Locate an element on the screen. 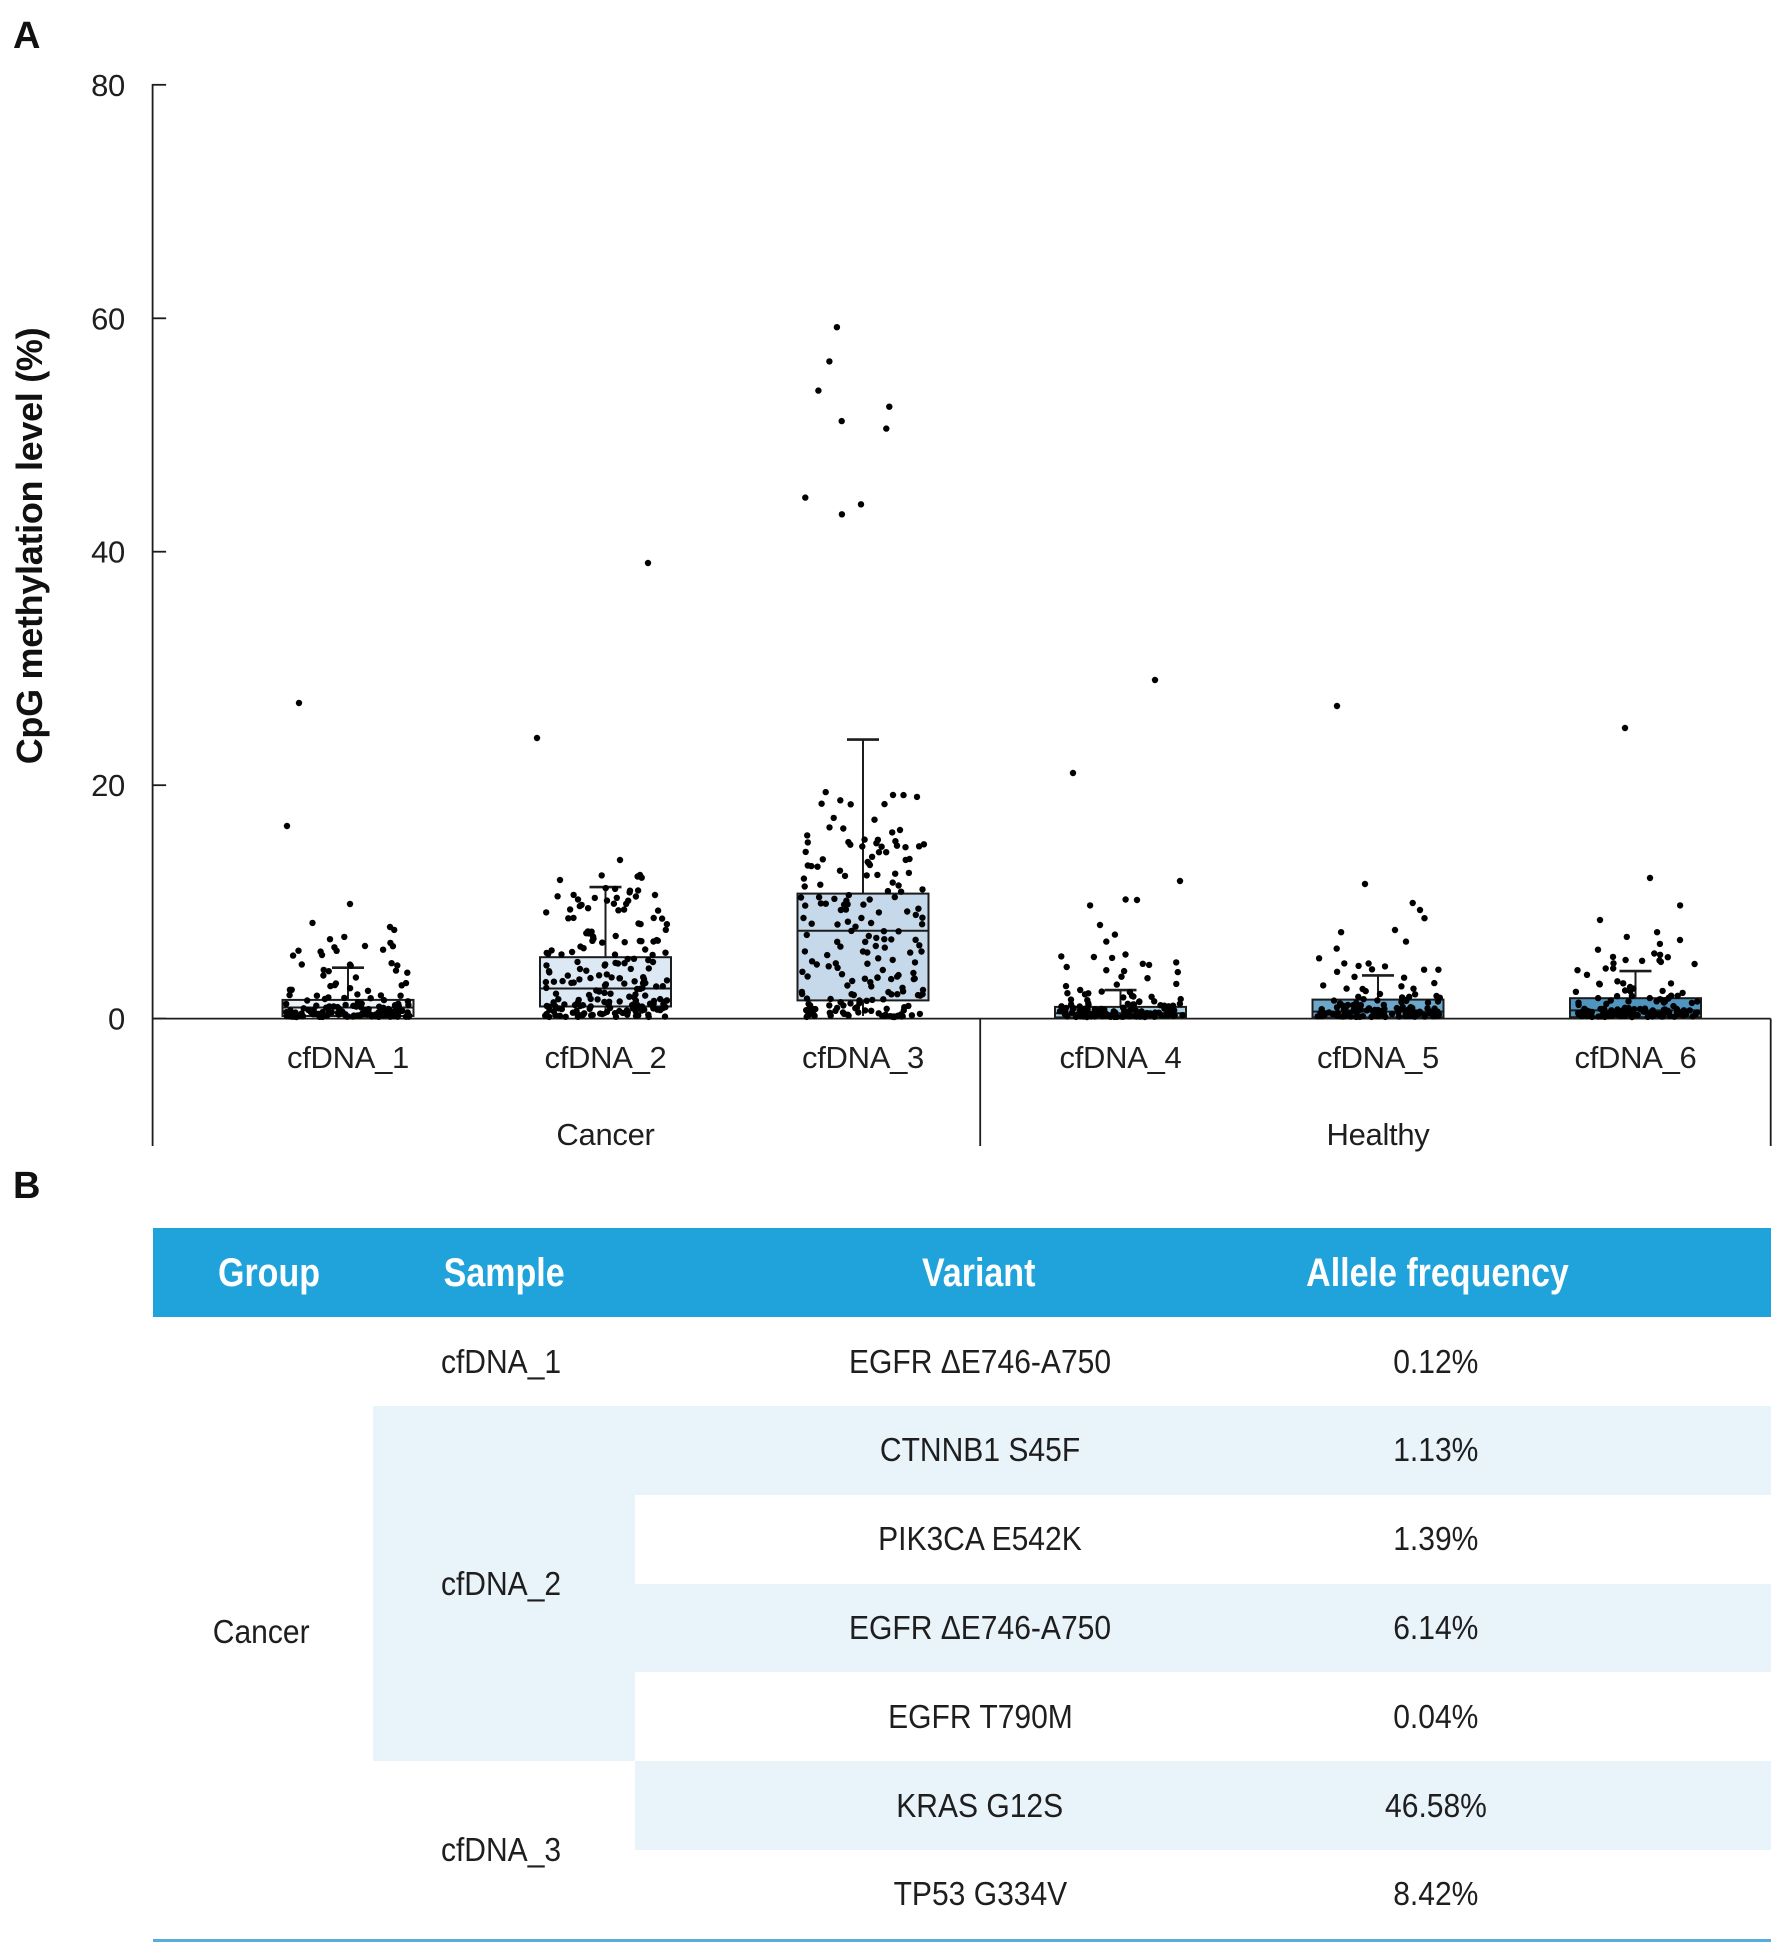  svg-text: cfDNA_2 is located at coordinates (606, 1057).